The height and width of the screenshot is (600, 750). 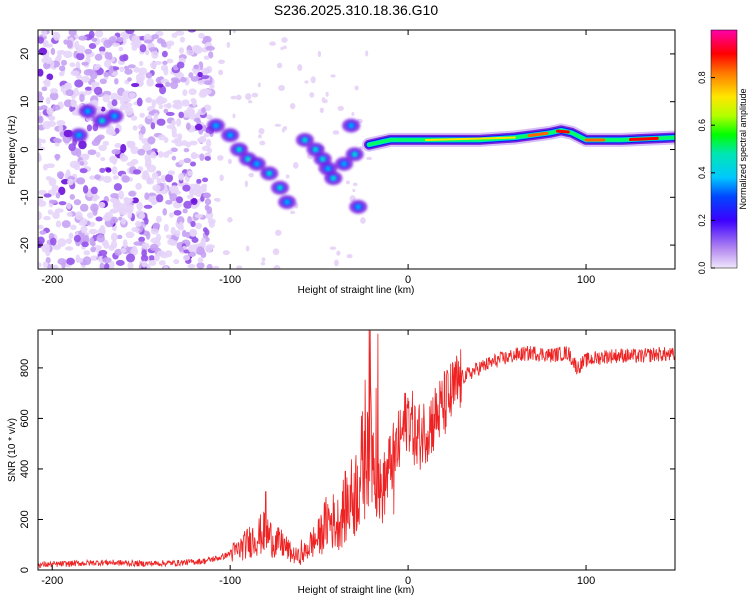 What do you see at coordinates (356, 10) in the screenshot?
I see `figure-title: S236.2025.310.18.36.G10` at bounding box center [356, 10].